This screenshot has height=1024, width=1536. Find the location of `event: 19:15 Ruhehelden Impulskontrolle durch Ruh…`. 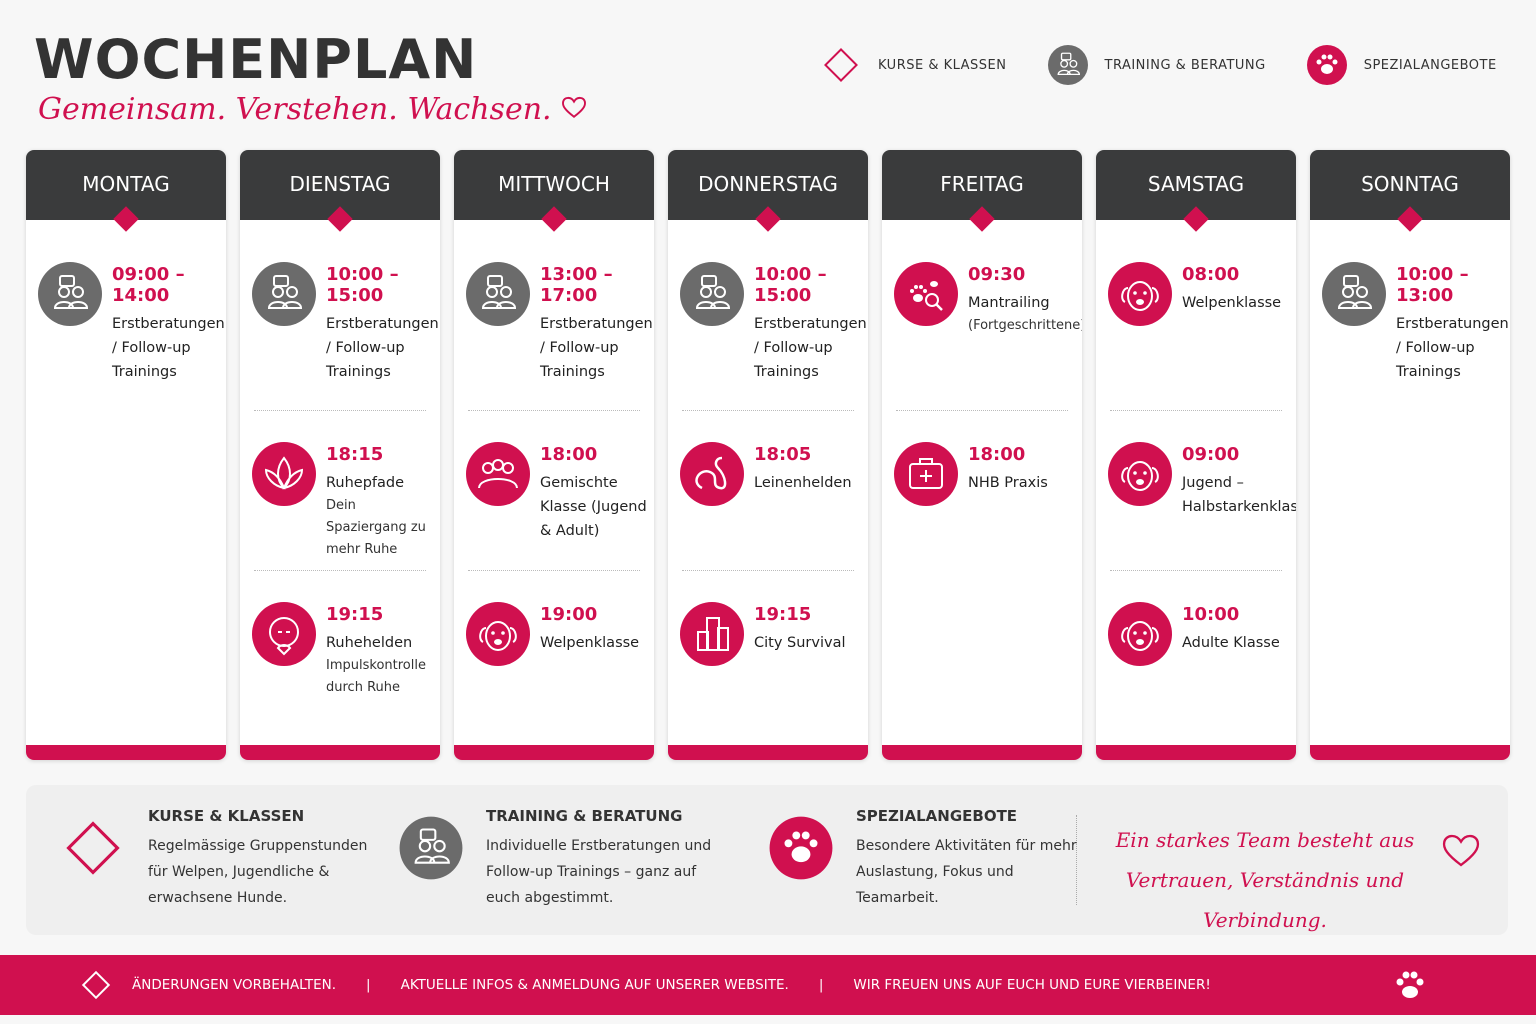

event: 19:15 Ruhehelden Impulskontrolle durch Ruh… is located at coordinates (343, 650).